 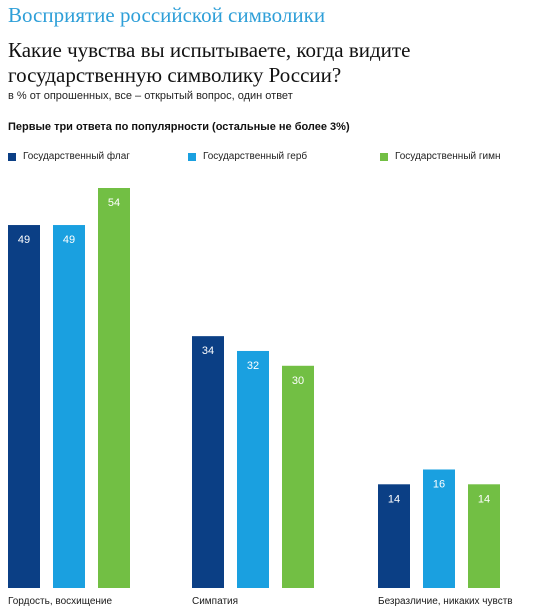 What do you see at coordinates (394, 499) in the screenshot?
I see `data-label-flag-3: 14` at bounding box center [394, 499].